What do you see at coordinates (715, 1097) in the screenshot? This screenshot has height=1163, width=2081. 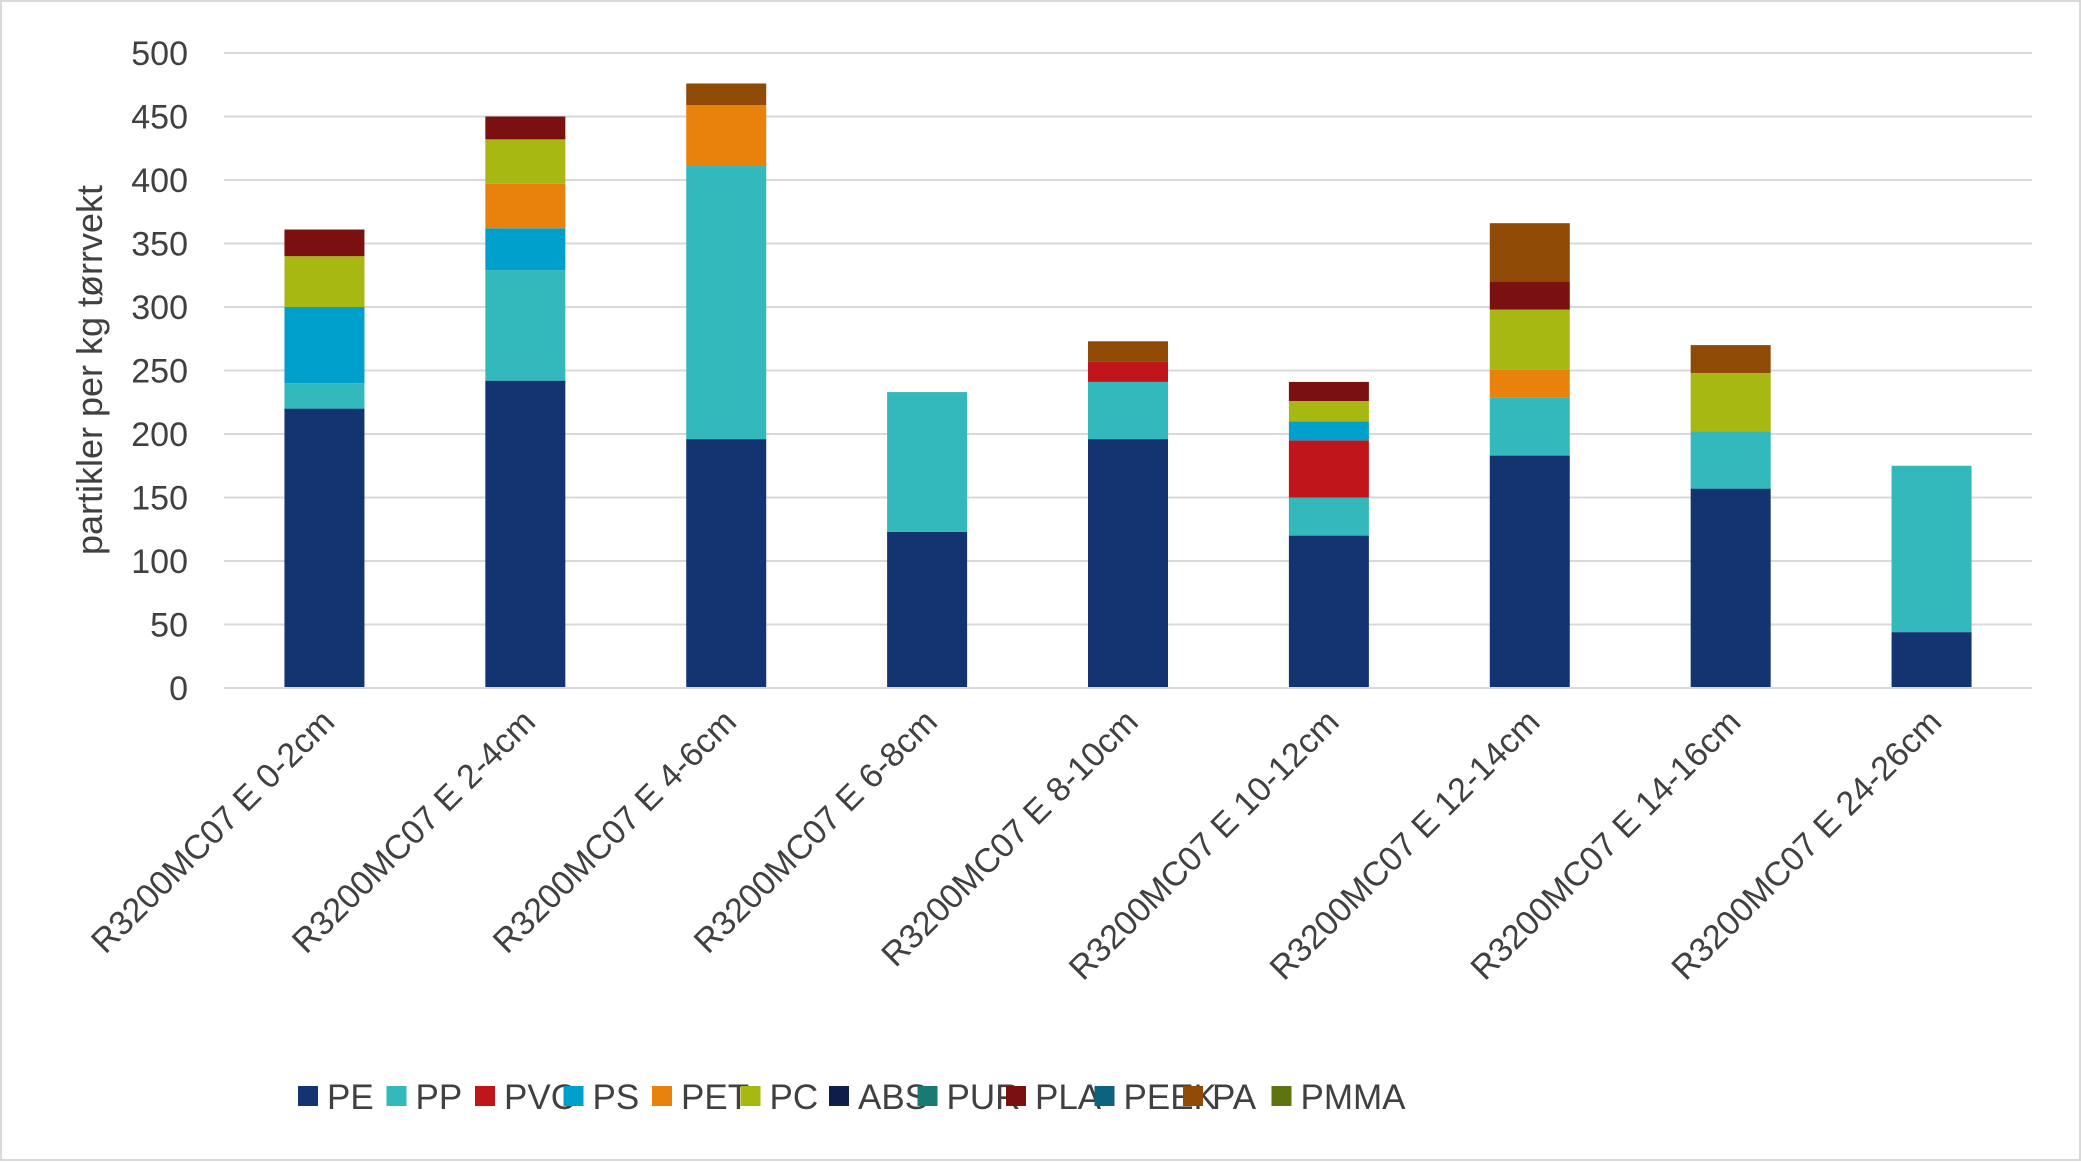 I see `legend-label-pet: PET` at bounding box center [715, 1097].